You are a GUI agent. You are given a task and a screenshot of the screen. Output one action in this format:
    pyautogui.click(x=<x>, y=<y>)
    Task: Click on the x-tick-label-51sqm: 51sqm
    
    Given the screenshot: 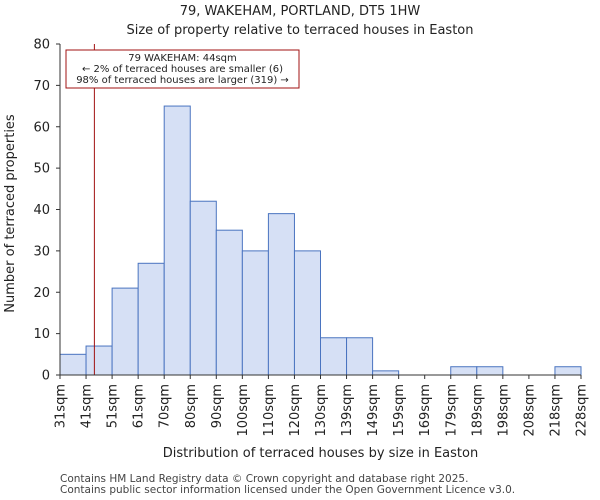 What is the action you would take?
    pyautogui.click(x=113, y=406)
    